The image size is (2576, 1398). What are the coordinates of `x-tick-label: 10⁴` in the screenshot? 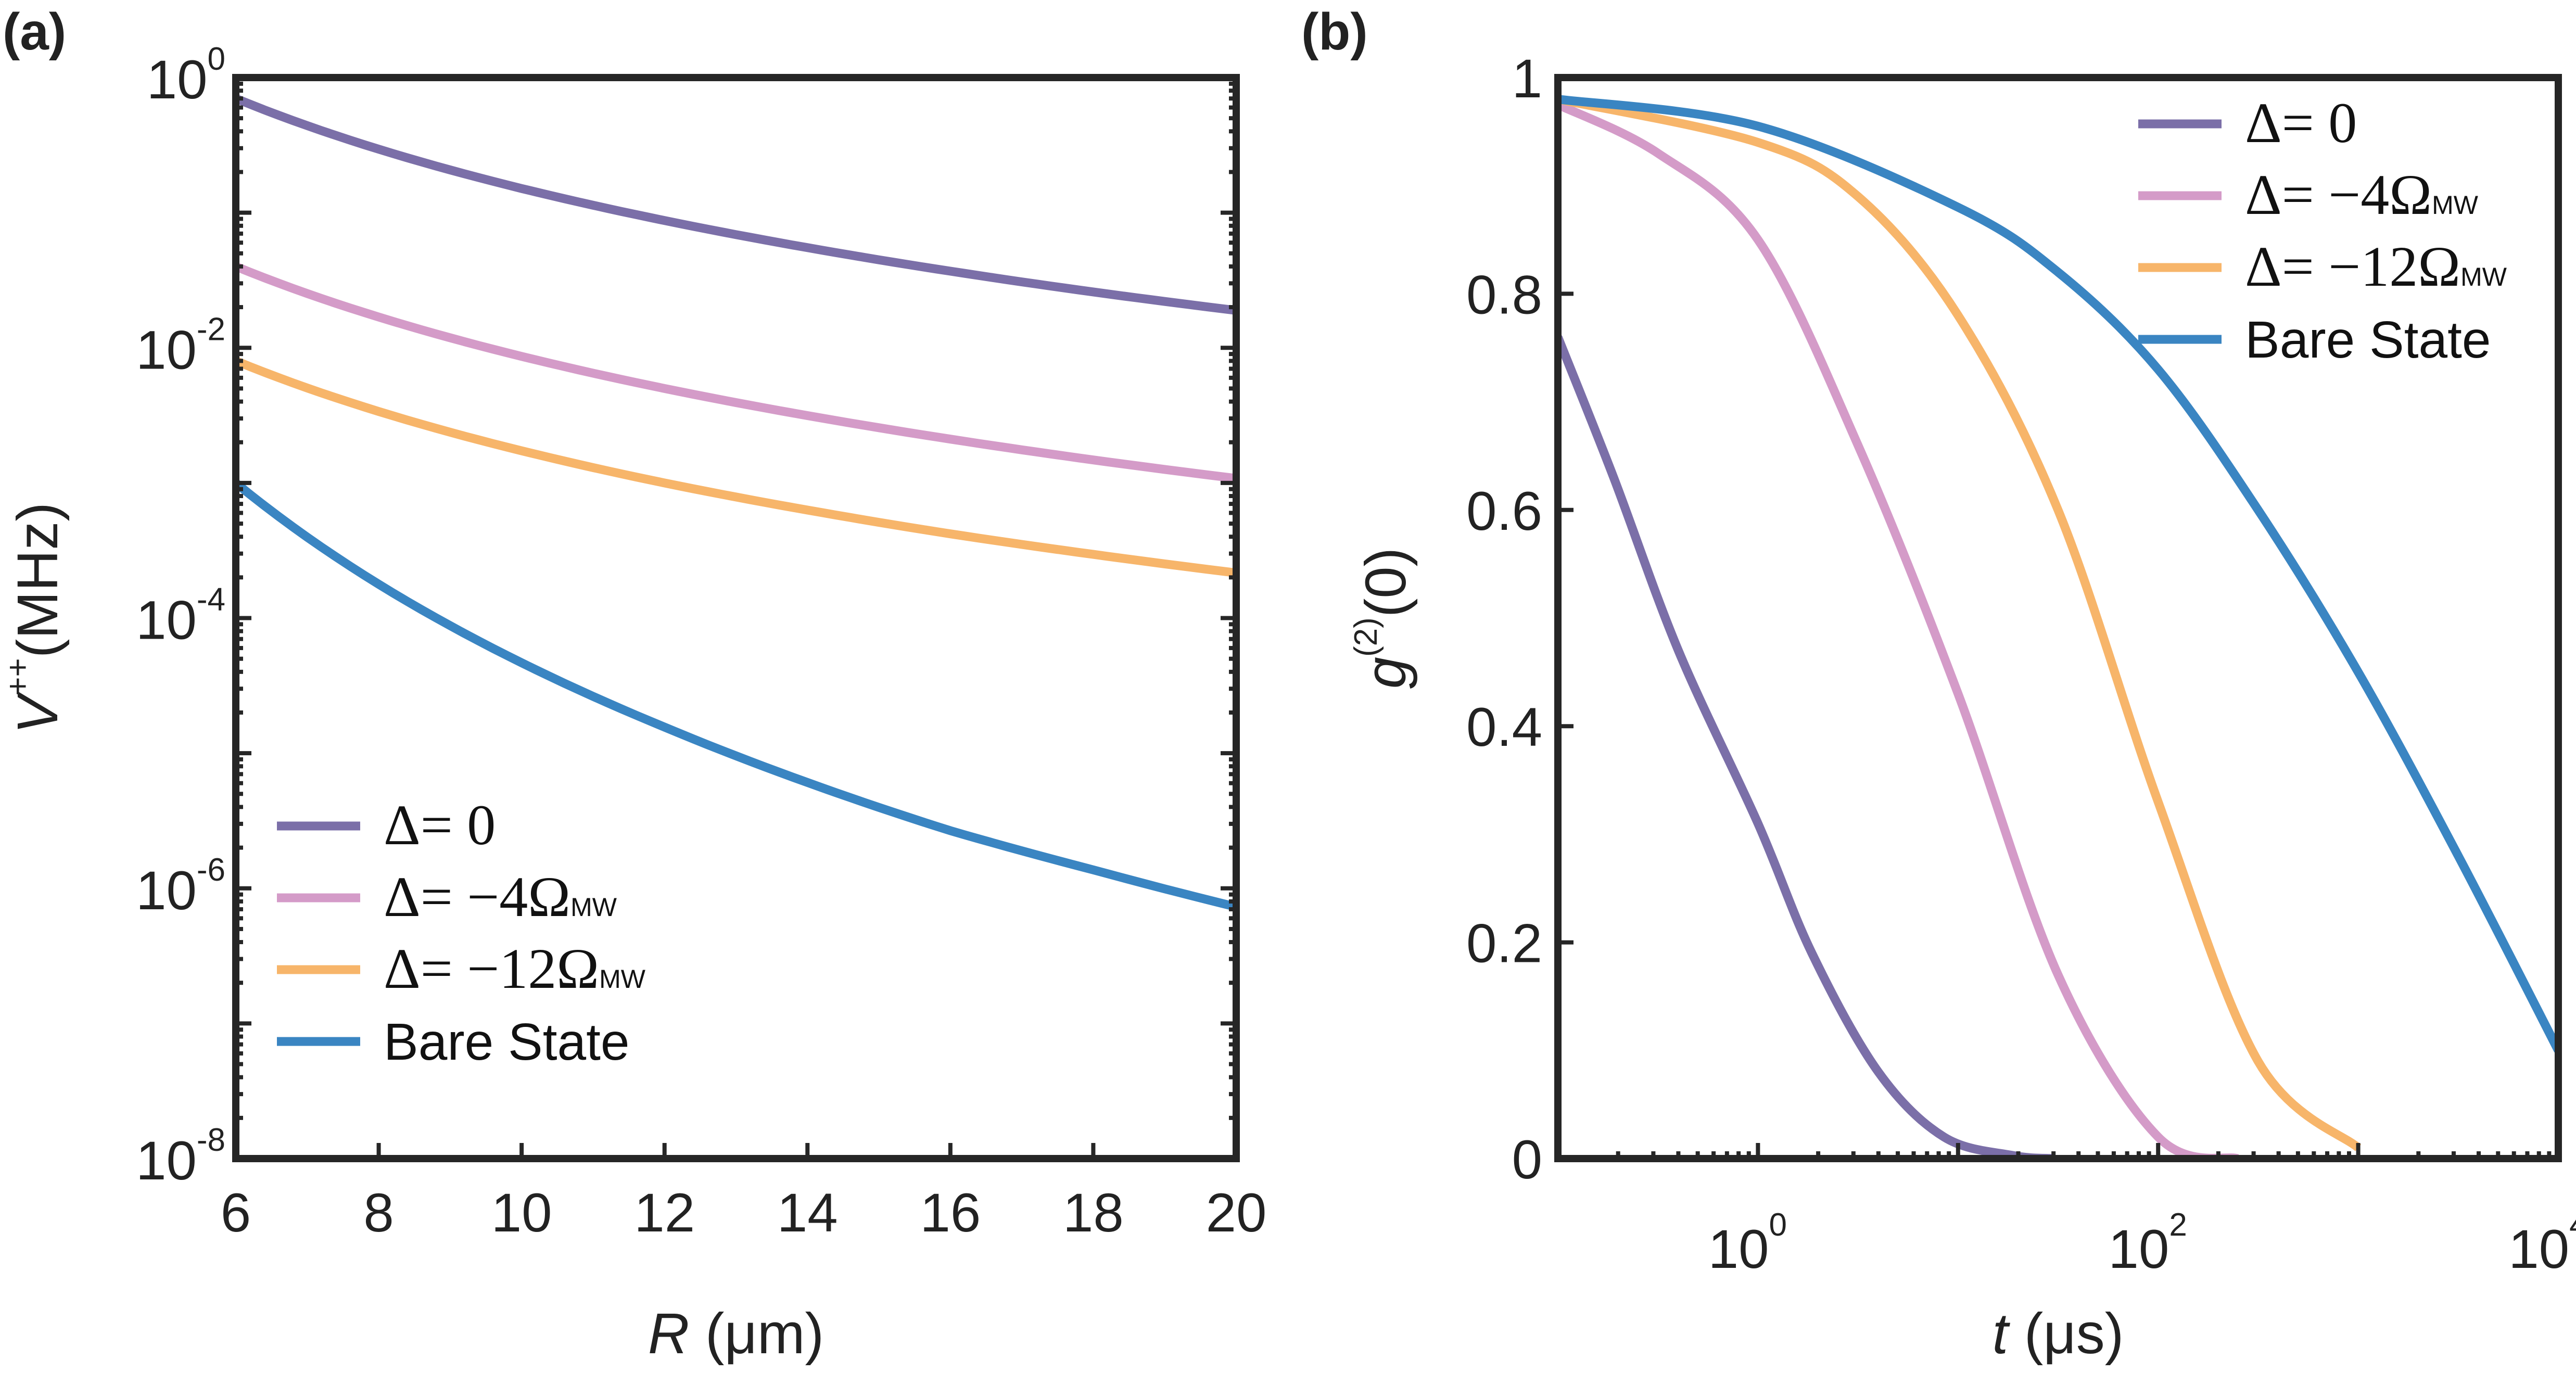 It's located at (2542, 1244).